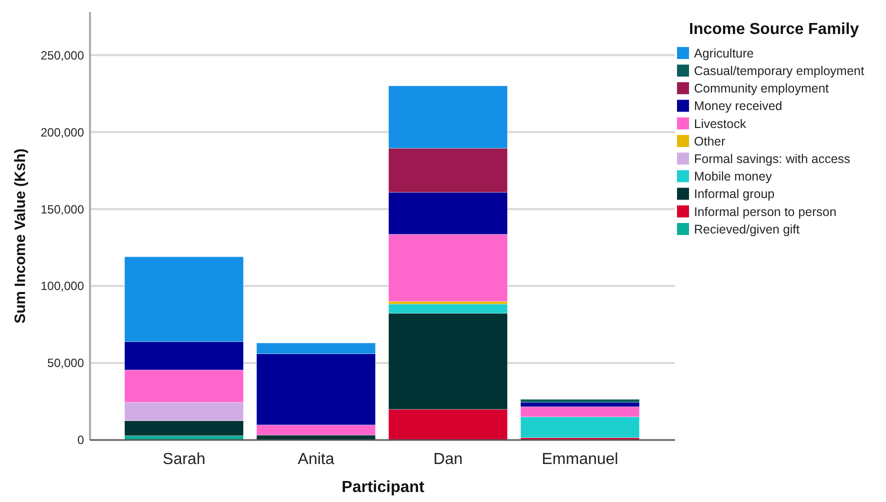  What do you see at coordinates (747, 229) in the screenshot?
I see `legend-label: Recieved/given gift` at bounding box center [747, 229].